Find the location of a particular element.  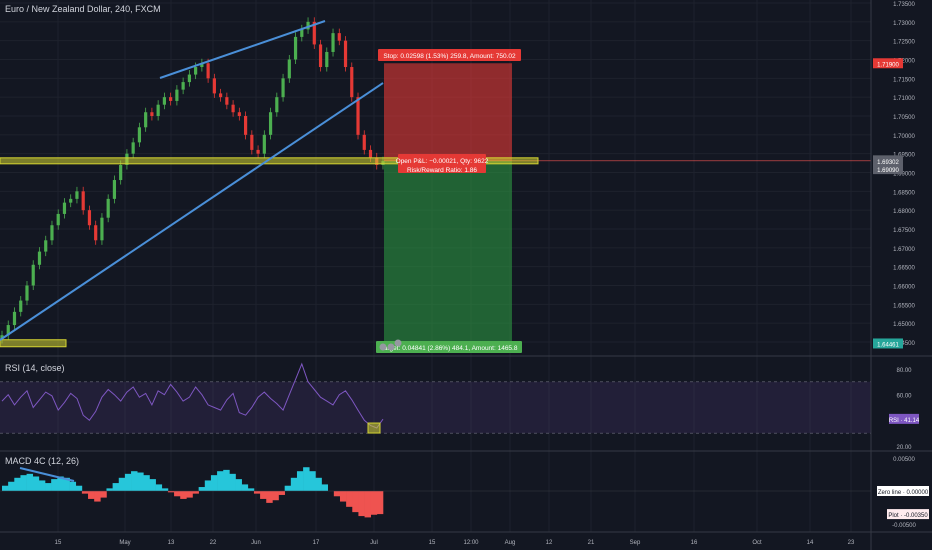

rsi-badge-label: RSI · 41.14 is located at coordinates (904, 421).